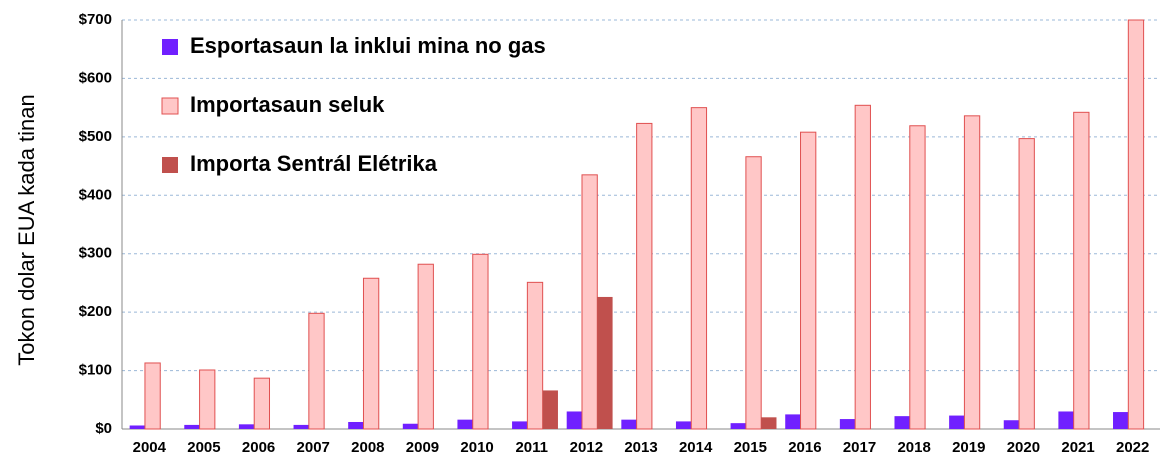  Describe the element at coordinates (367, 447) in the screenshot. I see `x-tick-label: 2008` at that location.